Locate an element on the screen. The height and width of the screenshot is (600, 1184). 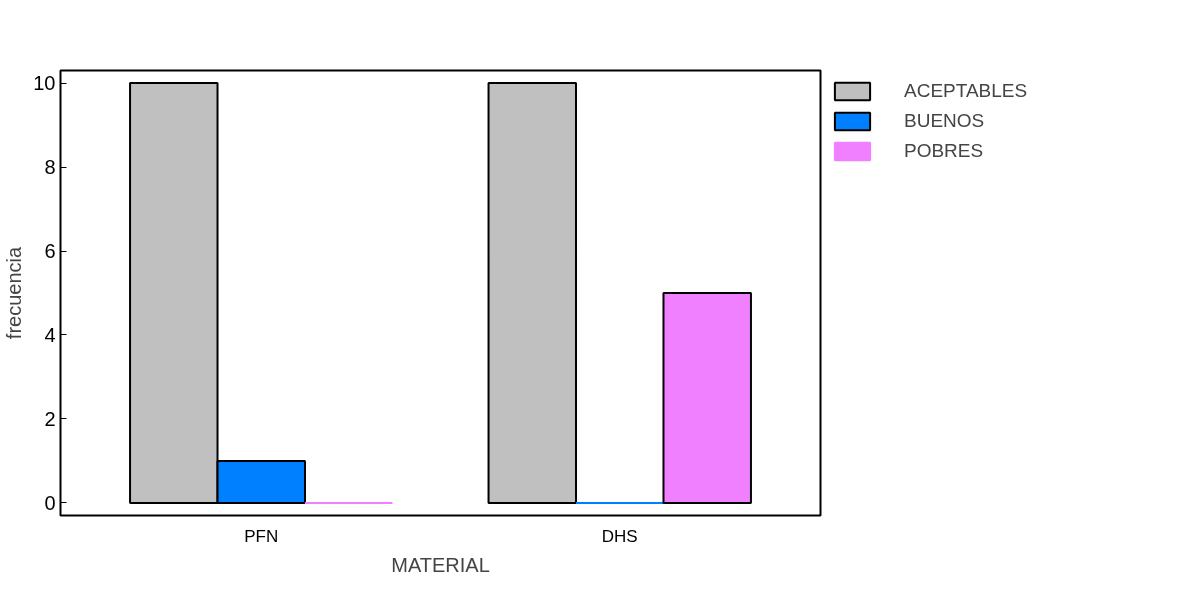
y-tick-label: 6 is located at coordinates (50, 251).